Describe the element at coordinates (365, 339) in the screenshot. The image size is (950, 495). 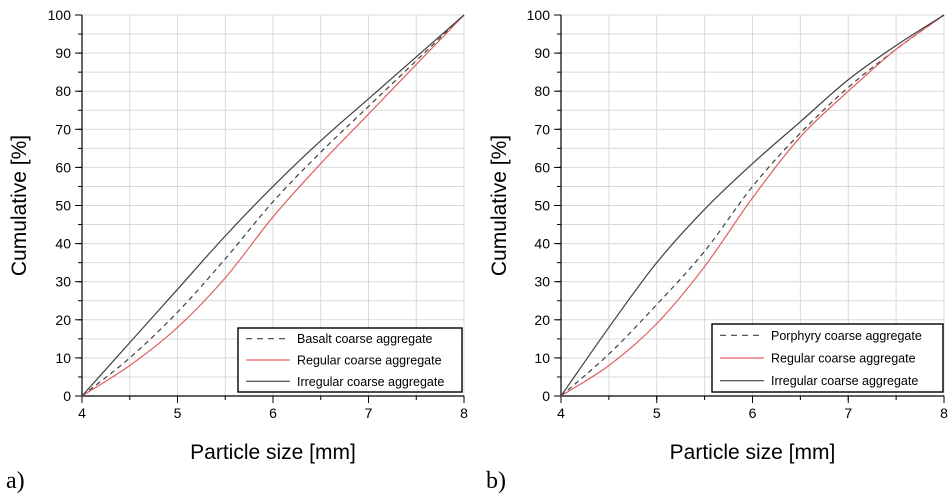
I see `legend-label: Basalt coarse aggregate` at that location.